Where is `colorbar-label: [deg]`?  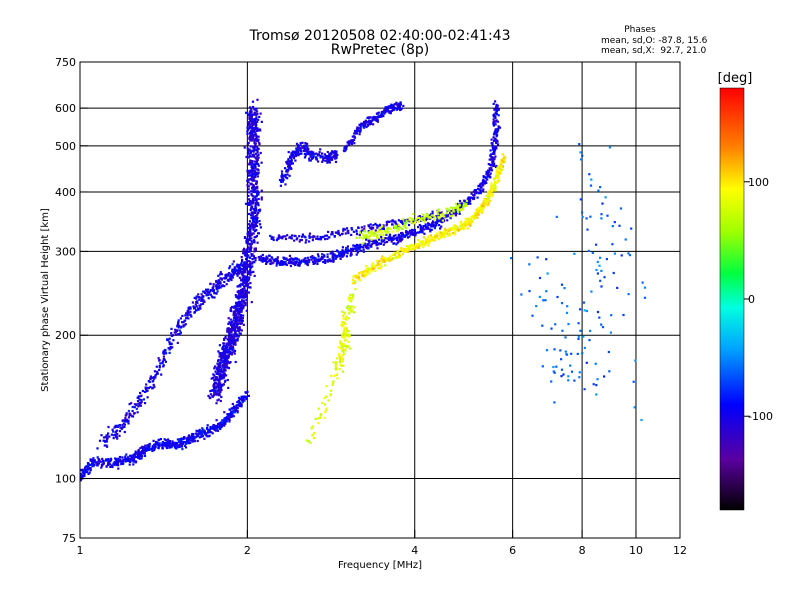
colorbar-label: [deg] is located at coordinates (735, 78).